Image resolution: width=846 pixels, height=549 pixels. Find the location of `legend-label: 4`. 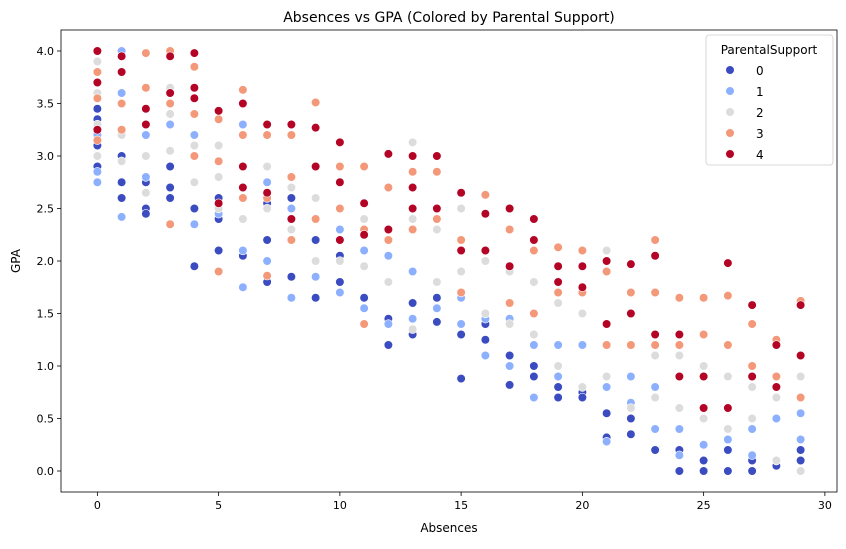

legend-label: 4 is located at coordinates (760, 155).